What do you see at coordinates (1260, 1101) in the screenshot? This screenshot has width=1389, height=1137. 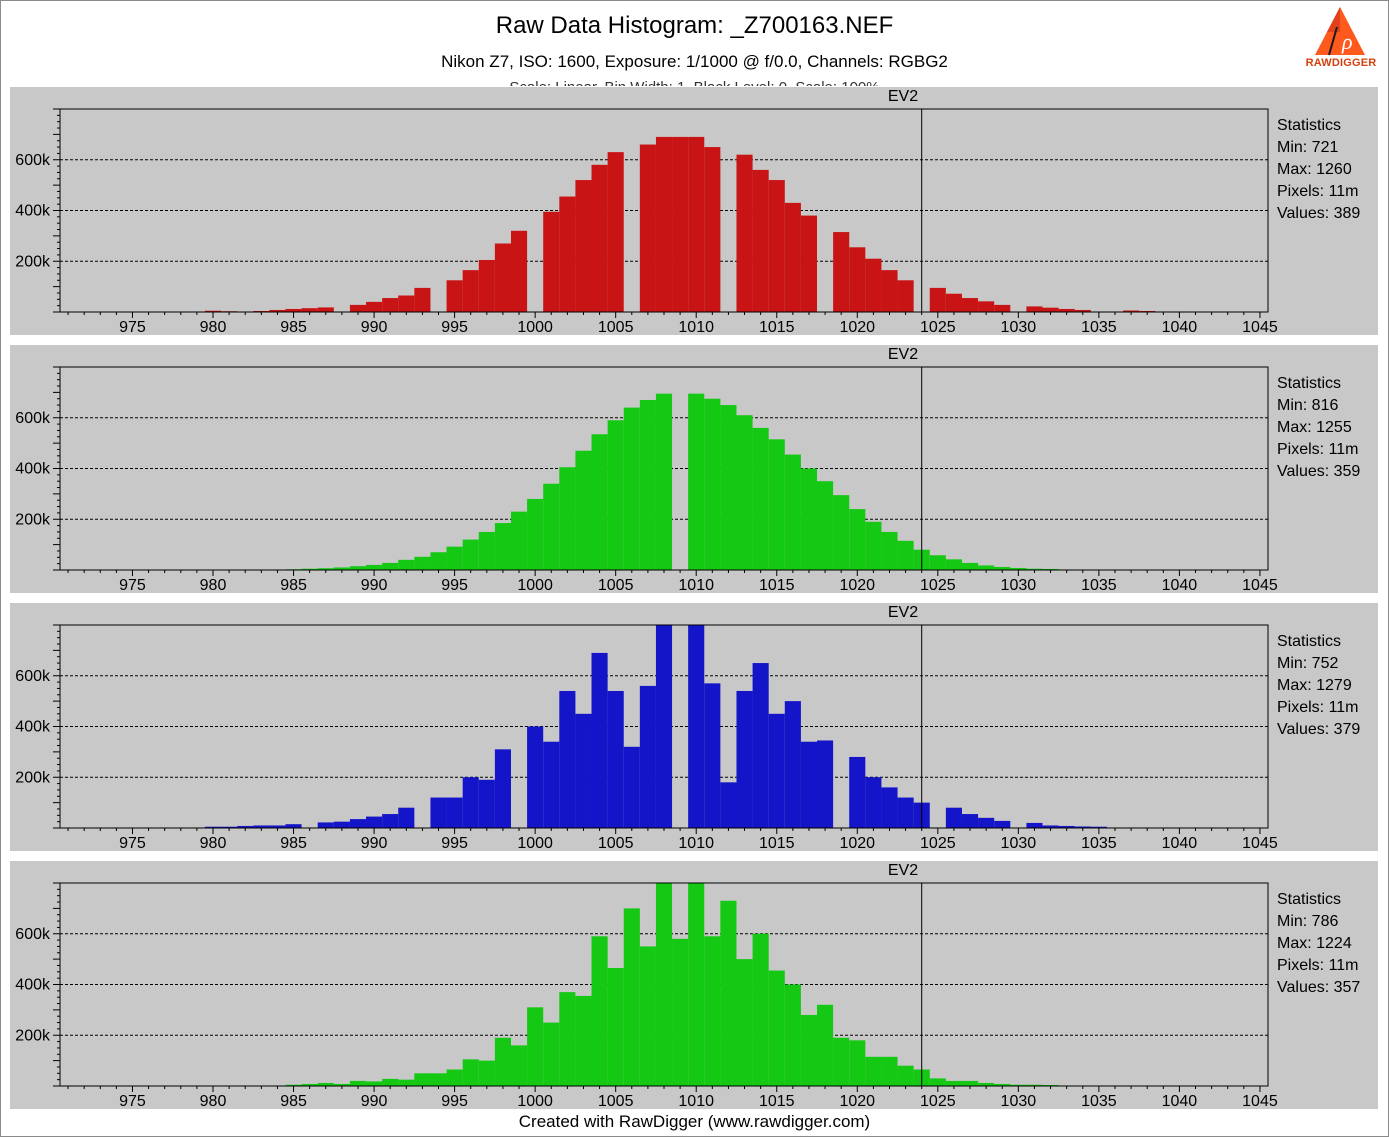 I see `x-tick-label: 1045` at bounding box center [1260, 1101].